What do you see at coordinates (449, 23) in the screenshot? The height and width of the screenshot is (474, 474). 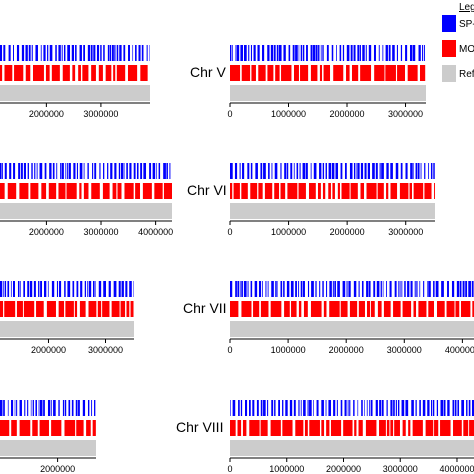 I see `legend-swatch` at bounding box center [449, 23].